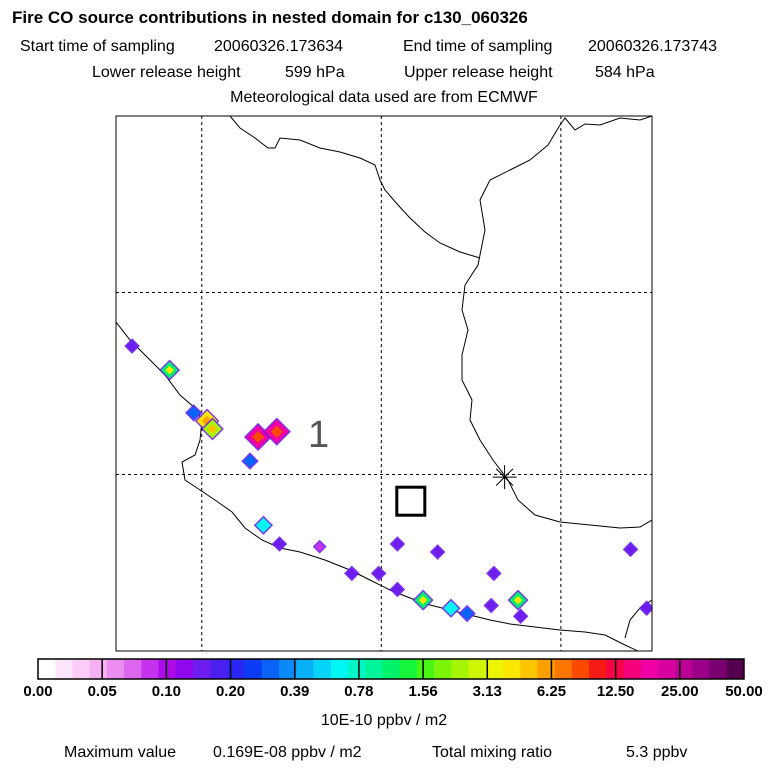 This screenshot has width=768, height=768. I want to click on colorbar-tick-label: 50.00, so click(744, 691).